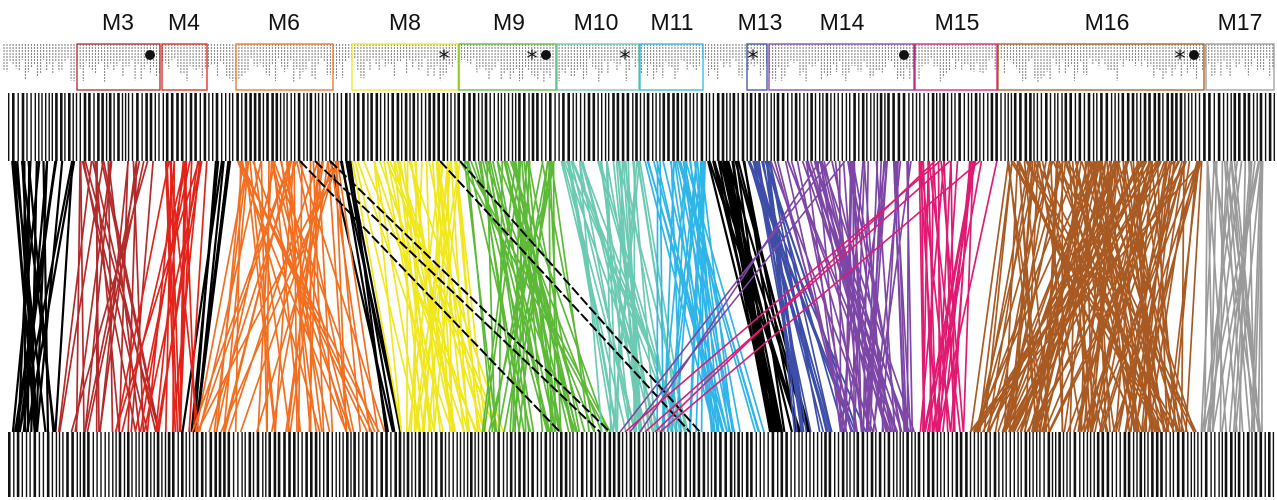 Image resolution: width=1277 pixels, height=500 pixels. I want to click on asterisk-marker-m10: *, so click(625, 59).